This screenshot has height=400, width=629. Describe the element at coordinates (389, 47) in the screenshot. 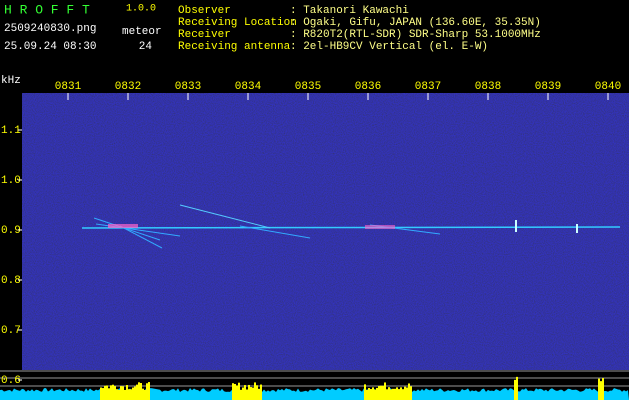

I see `info-value: : 2el-HB9CV Vertical (el. E-W)` at that location.